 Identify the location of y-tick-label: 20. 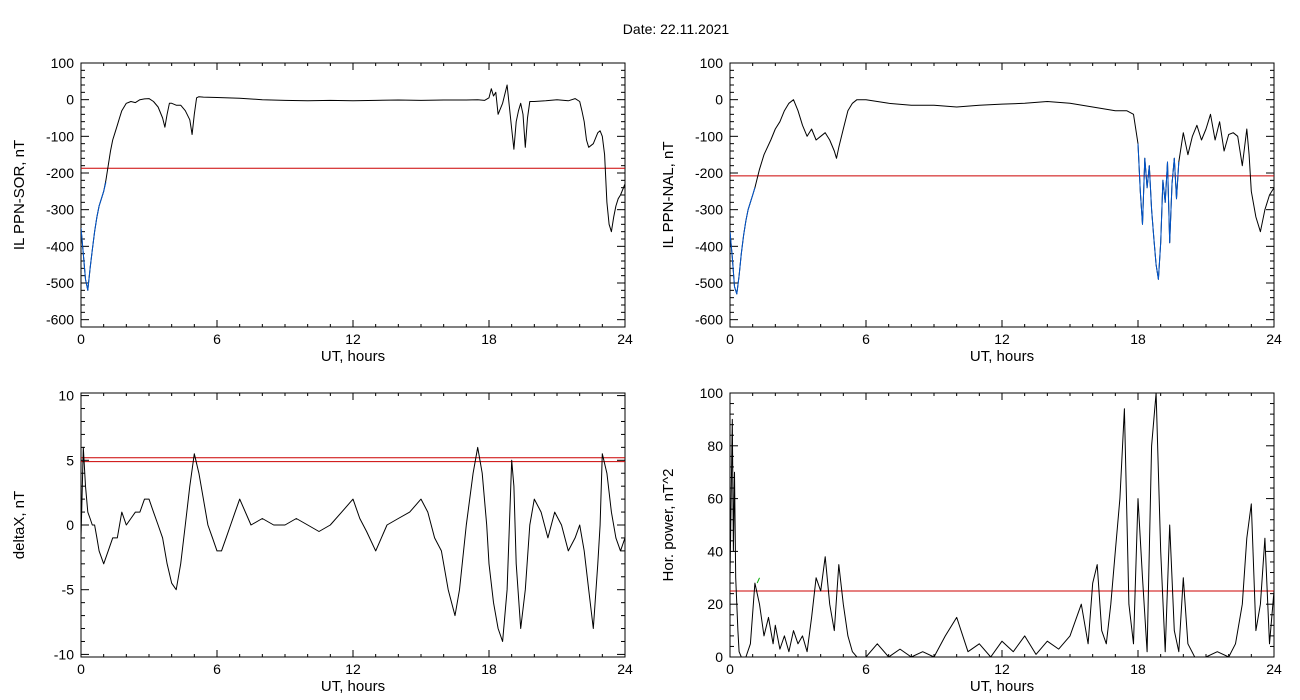
(715, 604).